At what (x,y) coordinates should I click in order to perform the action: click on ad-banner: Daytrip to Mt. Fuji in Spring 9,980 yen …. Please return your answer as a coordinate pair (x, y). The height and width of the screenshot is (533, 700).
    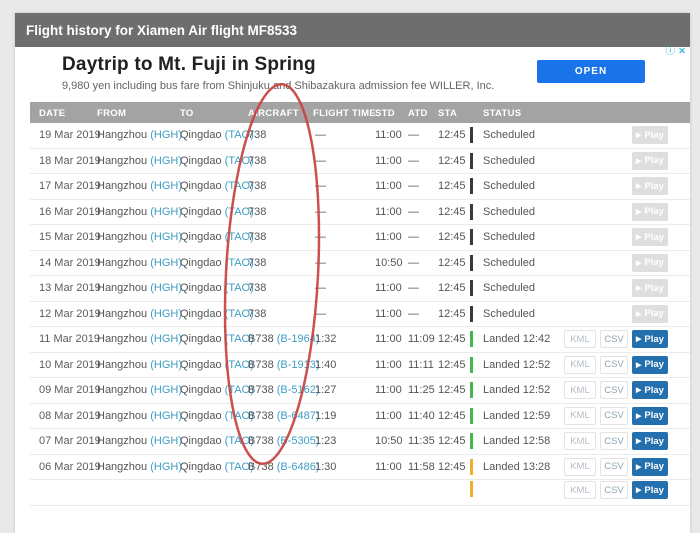
    Looking at the image, I should click on (352, 74).